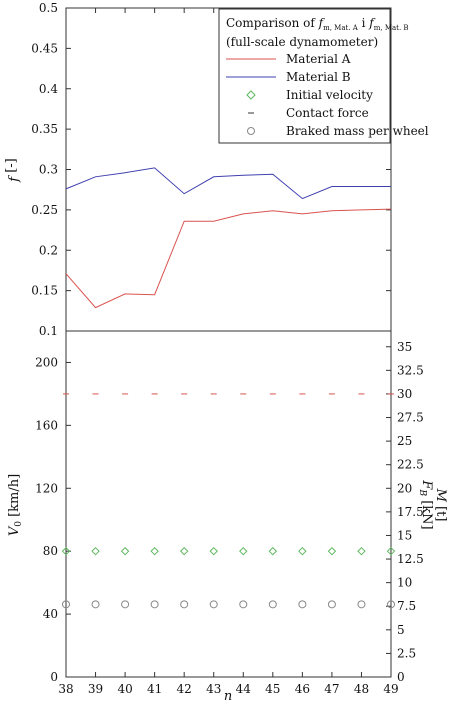 Image resolution: width=474 pixels, height=705 pixels. What do you see at coordinates (251, 95) in the screenshot?
I see `legend-swatch-initial-velocity` at bounding box center [251, 95].